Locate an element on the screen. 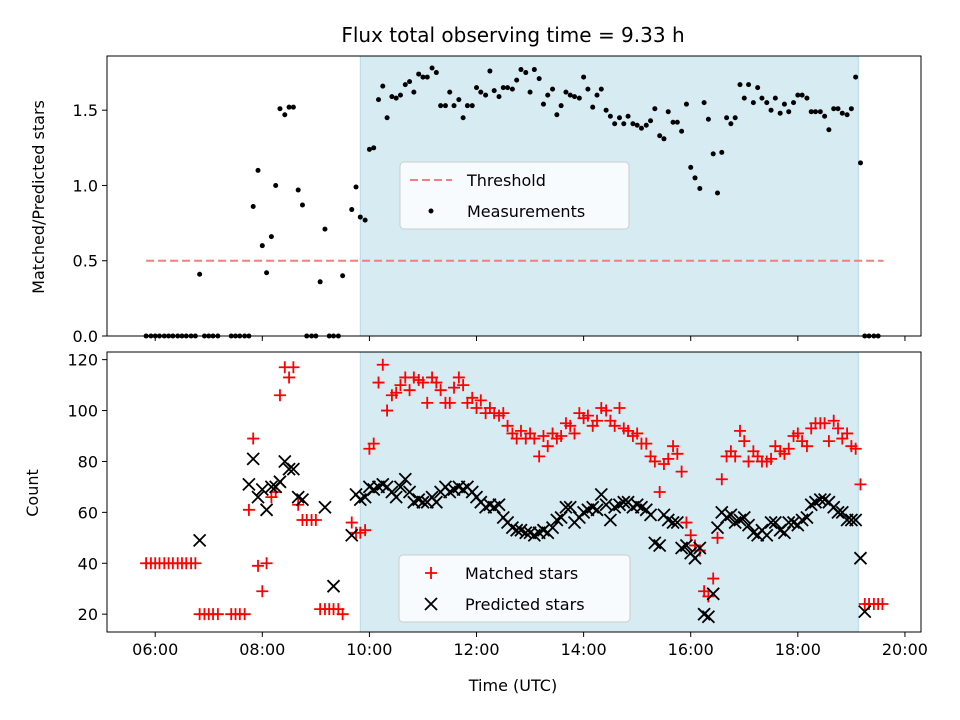 Image resolution: width=960 pixels, height=720 pixels. x-tick-label: 12:00 is located at coordinates (476, 649).